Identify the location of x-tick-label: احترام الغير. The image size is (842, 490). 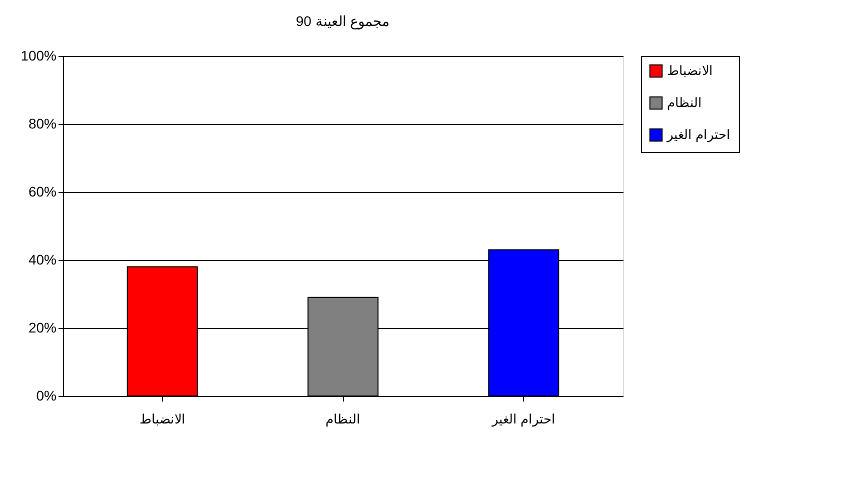
(523, 420).